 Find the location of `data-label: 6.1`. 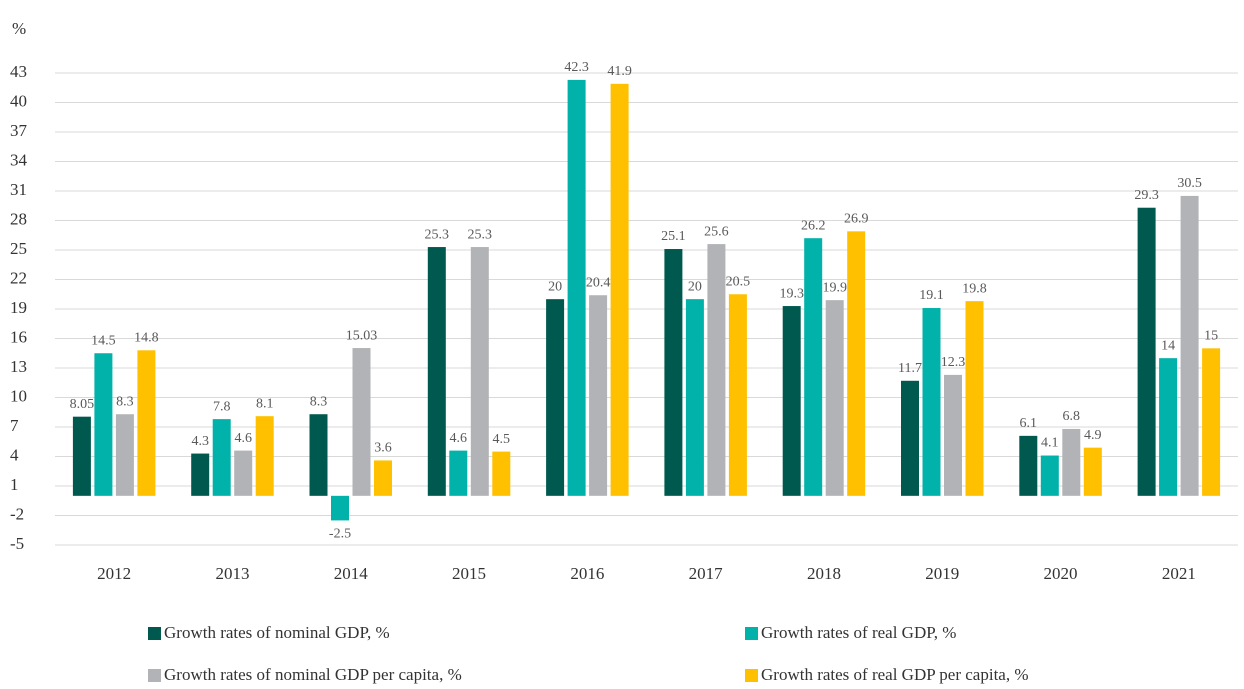

data-label: 6.1 is located at coordinates (1029, 423).